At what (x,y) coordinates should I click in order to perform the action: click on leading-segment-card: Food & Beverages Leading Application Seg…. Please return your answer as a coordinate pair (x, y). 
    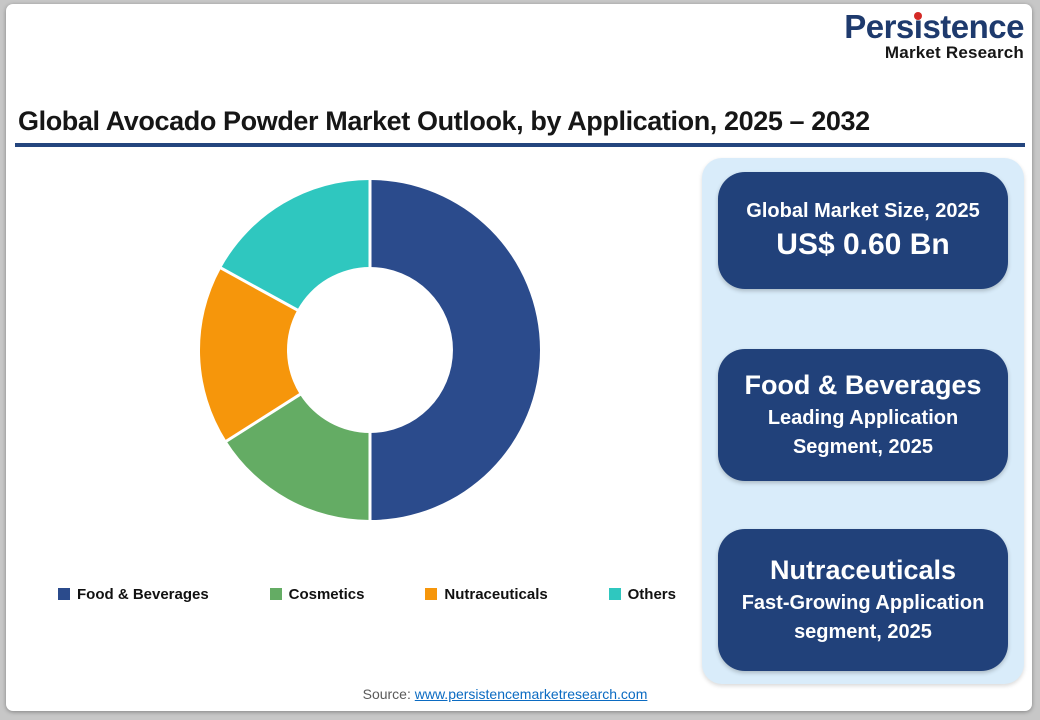
    Looking at the image, I should click on (863, 415).